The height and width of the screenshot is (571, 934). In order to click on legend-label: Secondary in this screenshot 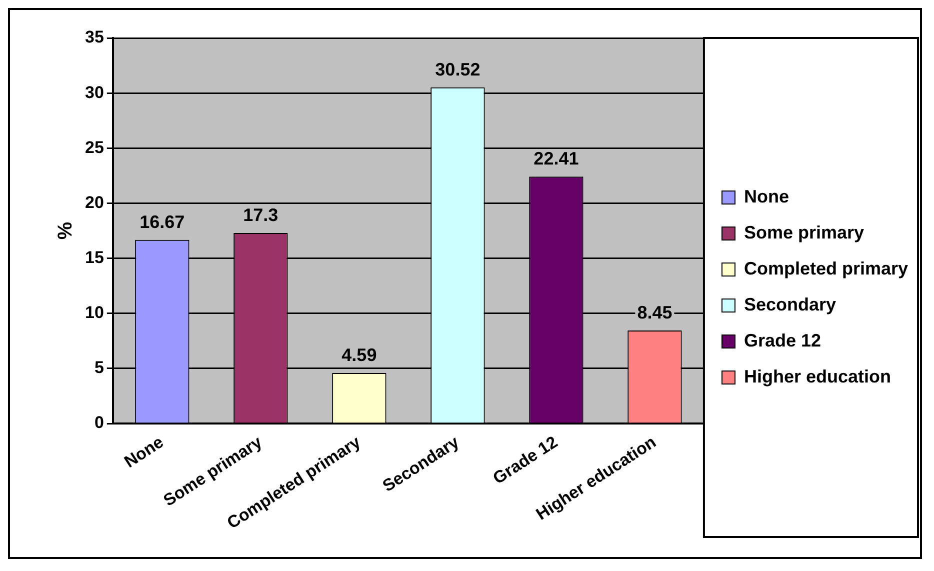, I will do `click(790, 304)`.